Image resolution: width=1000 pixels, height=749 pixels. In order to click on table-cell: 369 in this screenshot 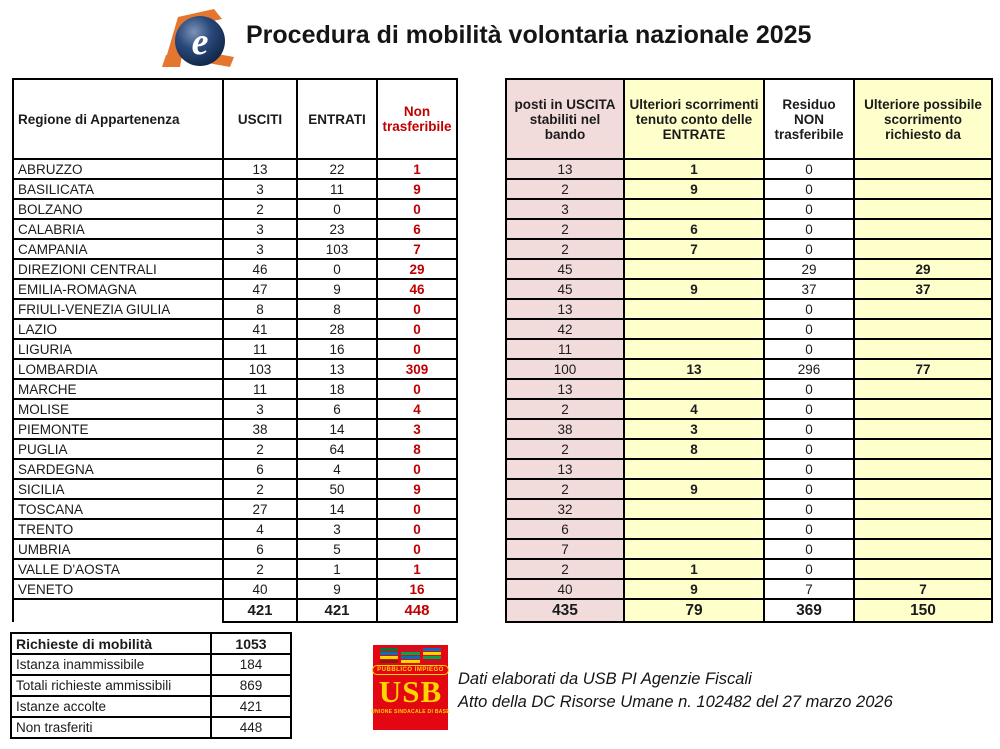, I will do `click(809, 610)`.